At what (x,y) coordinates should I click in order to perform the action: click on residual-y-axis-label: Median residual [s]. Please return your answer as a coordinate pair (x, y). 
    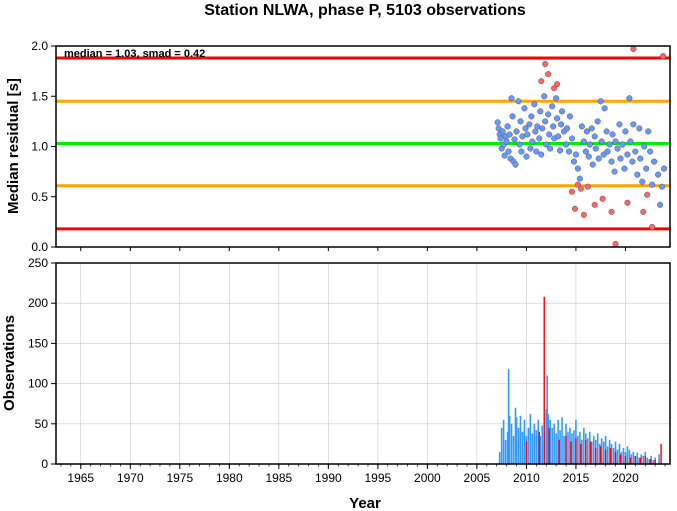
    Looking at the image, I should click on (13, 146).